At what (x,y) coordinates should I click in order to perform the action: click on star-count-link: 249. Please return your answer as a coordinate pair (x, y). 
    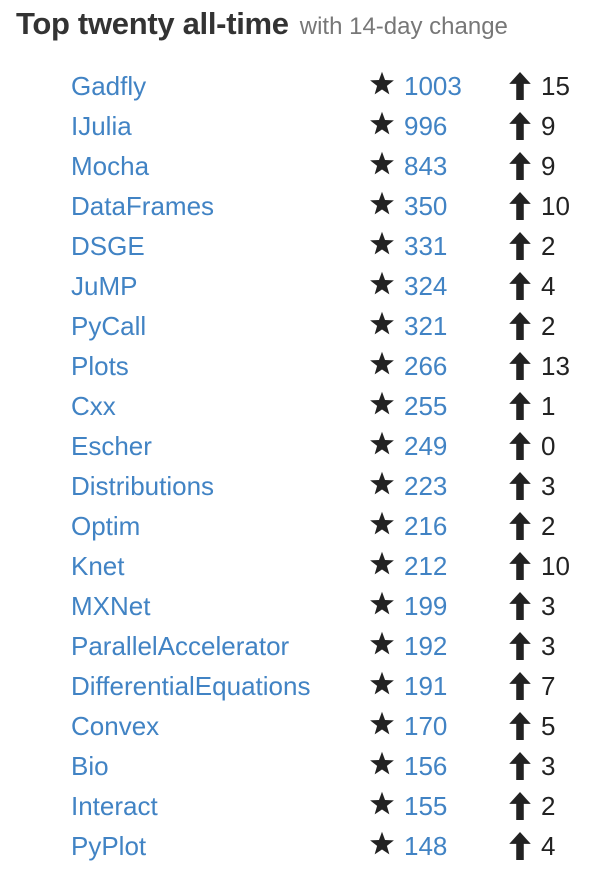
    Looking at the image, I should click on (426, 446).